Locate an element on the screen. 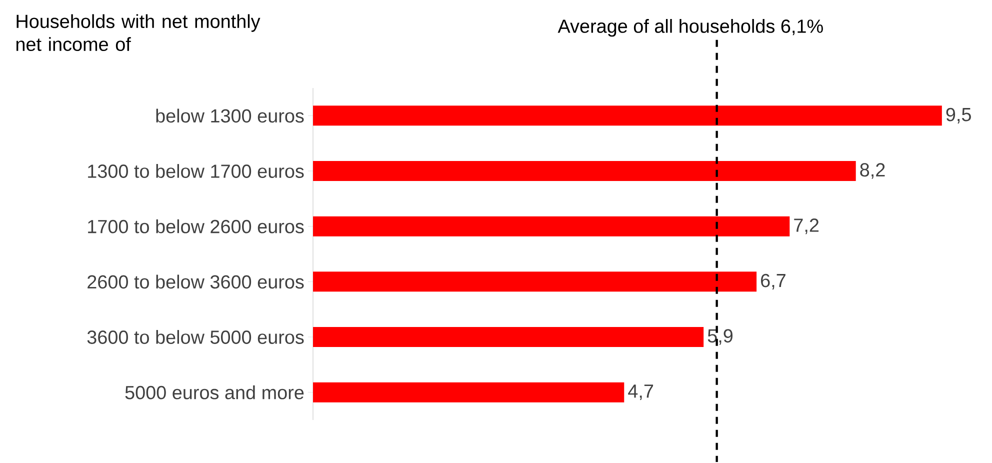 The height and width of the screenshot is (463, 992). text: Households with net monthly net income of is located at coordinates (138, 32).